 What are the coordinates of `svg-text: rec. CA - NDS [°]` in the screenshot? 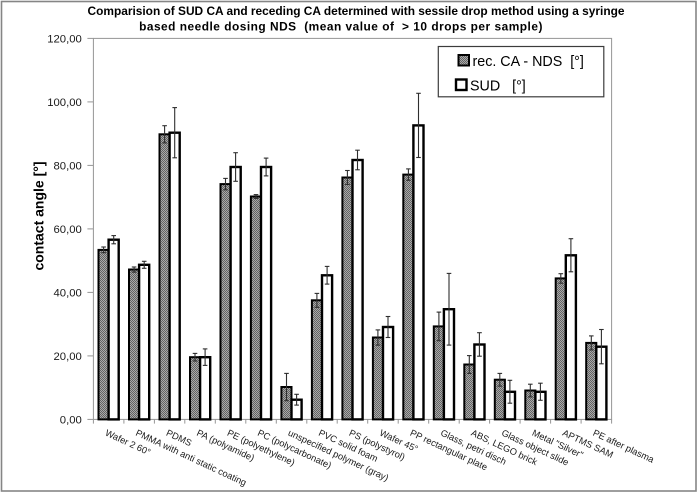 It's located at (528, 62).